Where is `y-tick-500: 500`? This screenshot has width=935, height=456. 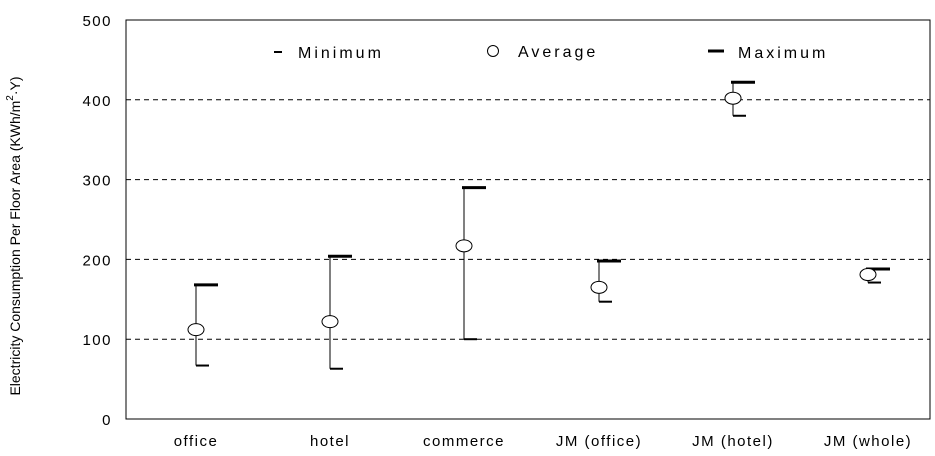 y-tick-500: 500 is located at coordinates (97, 21).